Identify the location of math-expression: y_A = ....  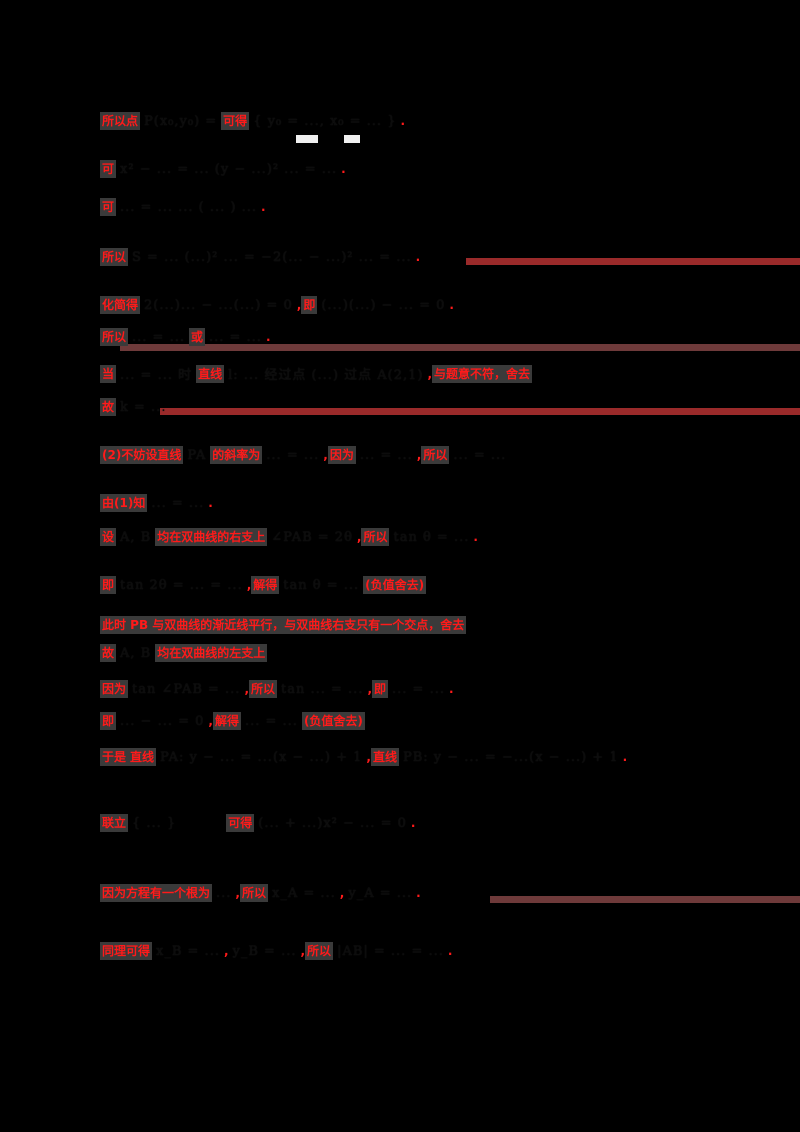
(380, 893).